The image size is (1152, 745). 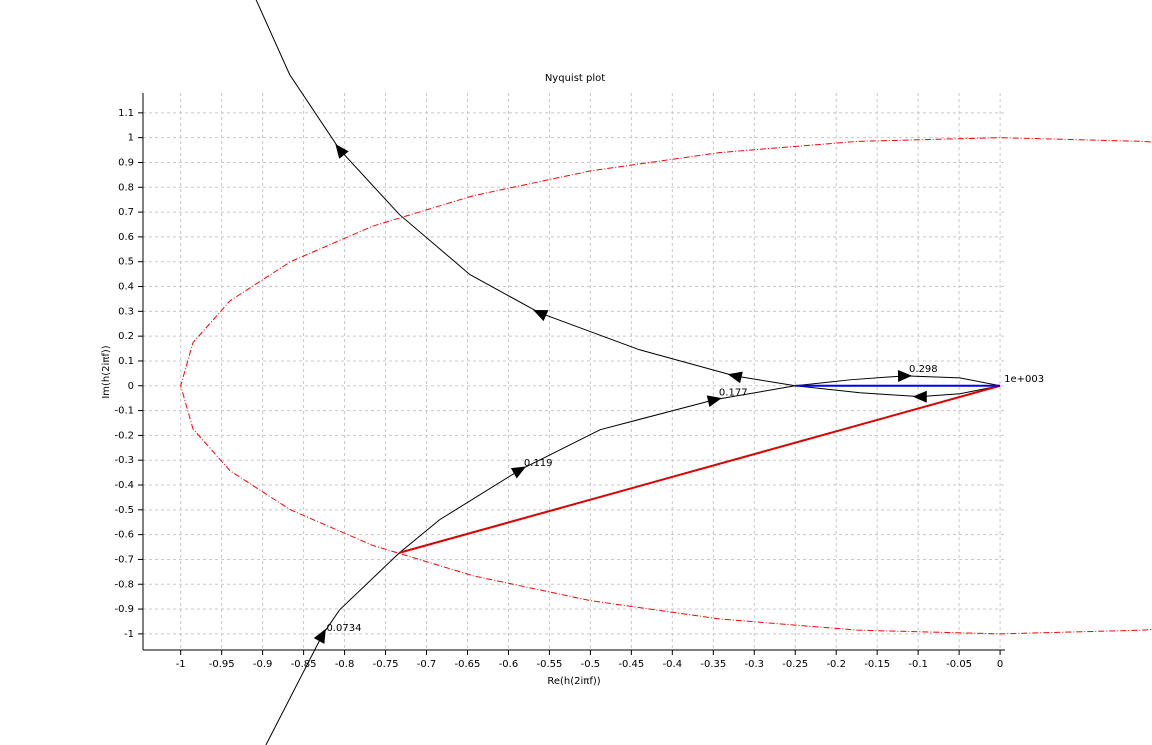 I want to click on y-tick-label: 0.7, so click(x=126, y=212).